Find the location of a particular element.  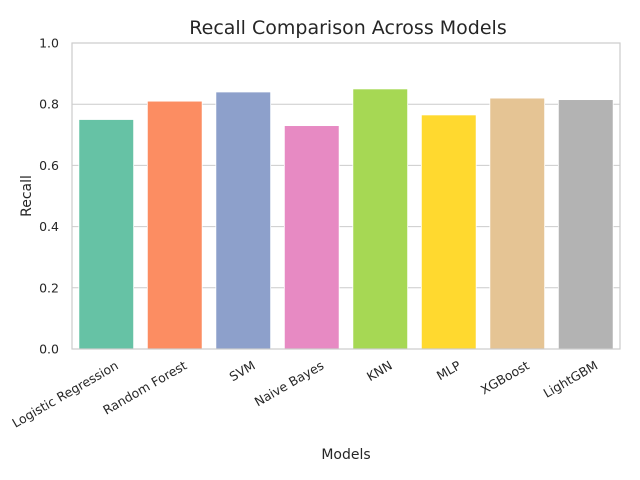

y-tick-label: 0.4 is located at coordinates (49, 226).